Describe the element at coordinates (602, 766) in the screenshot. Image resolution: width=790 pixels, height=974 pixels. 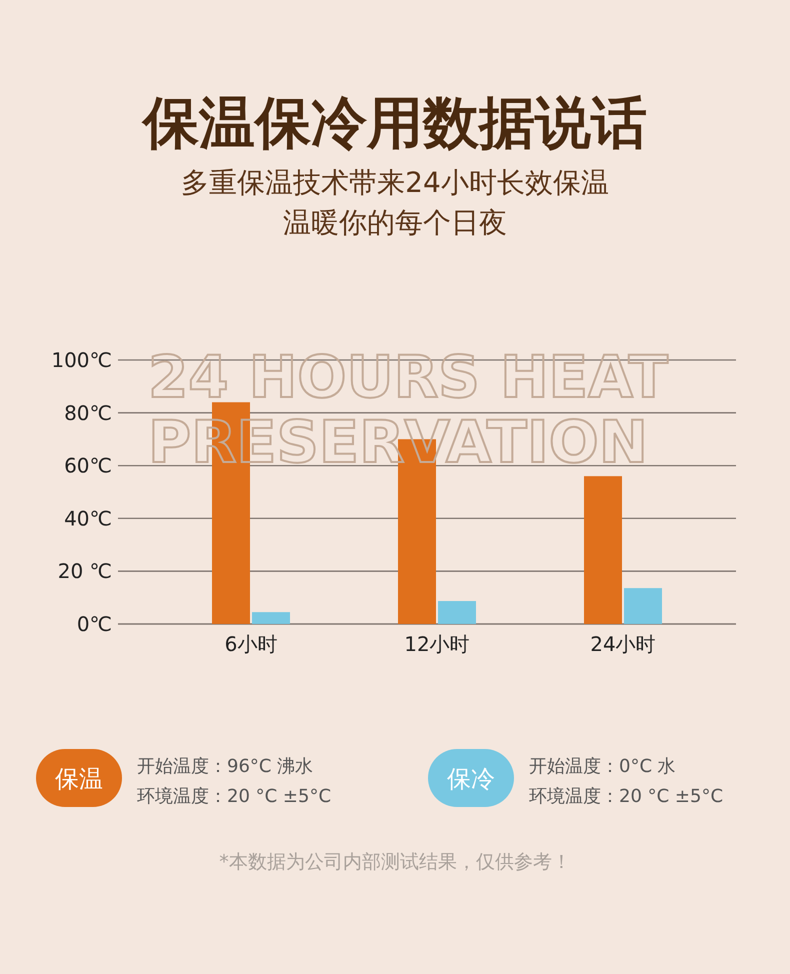
I see `text: 开始温度：0°C 水` at that location.